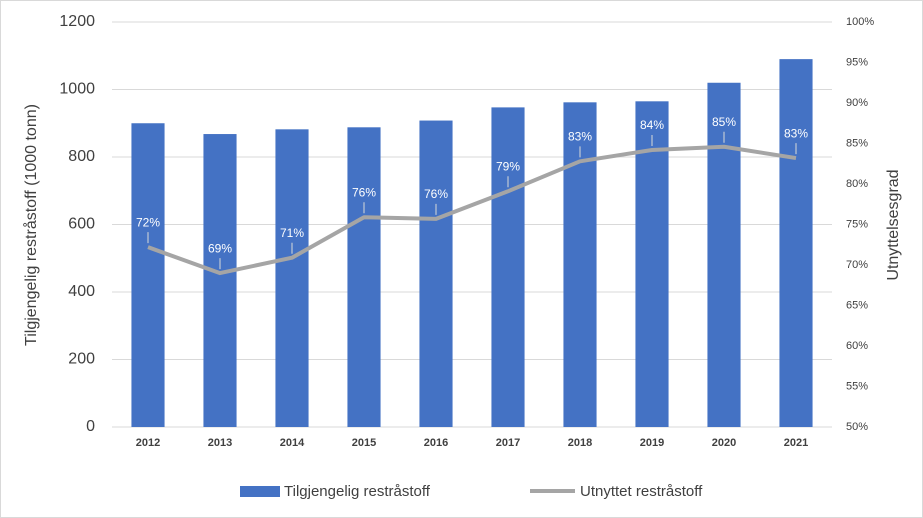 The image size is (923, 518). What do you see at coordinates (81, 291) in the screenshot?
I see `y-tick-label: 400` at bounding box center [81, 291].